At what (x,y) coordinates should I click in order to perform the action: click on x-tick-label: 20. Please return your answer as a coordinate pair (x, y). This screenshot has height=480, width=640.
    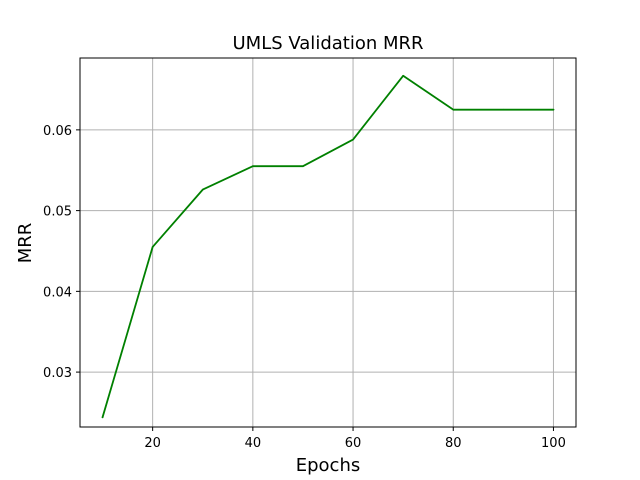
    Looking at the image, I should click on (152, 443).